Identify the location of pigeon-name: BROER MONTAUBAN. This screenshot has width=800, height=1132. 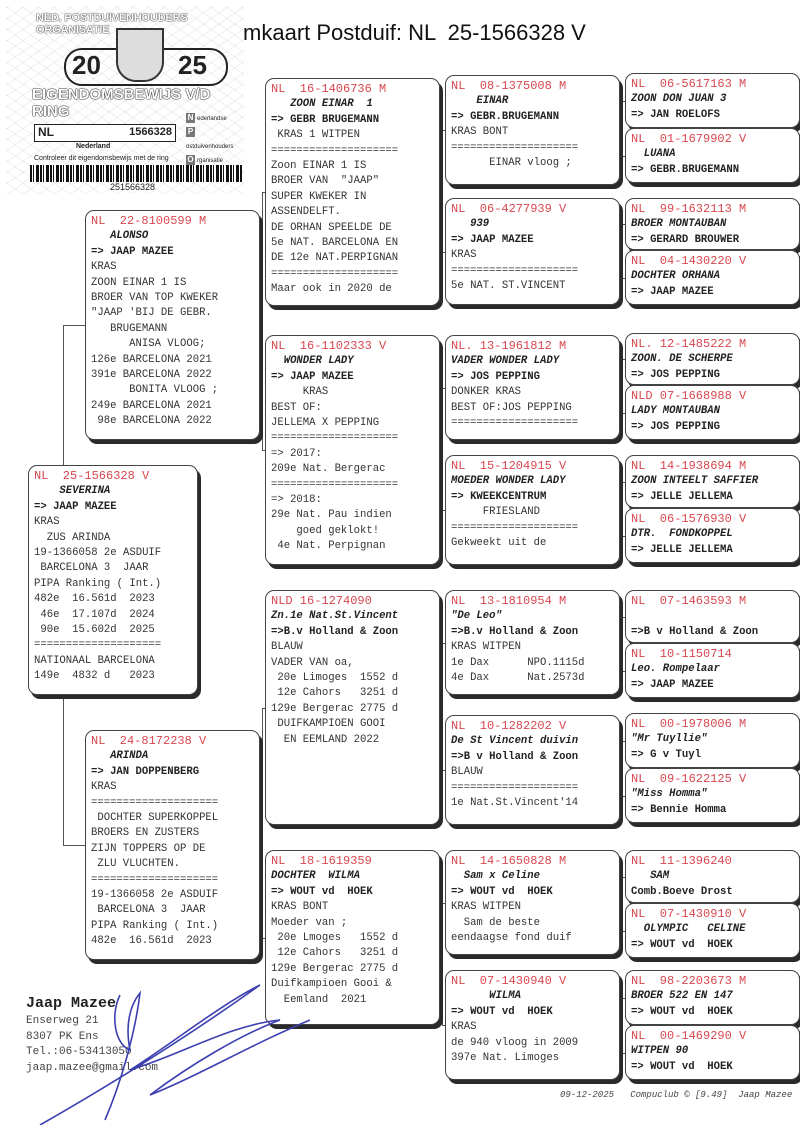
(679, 224).